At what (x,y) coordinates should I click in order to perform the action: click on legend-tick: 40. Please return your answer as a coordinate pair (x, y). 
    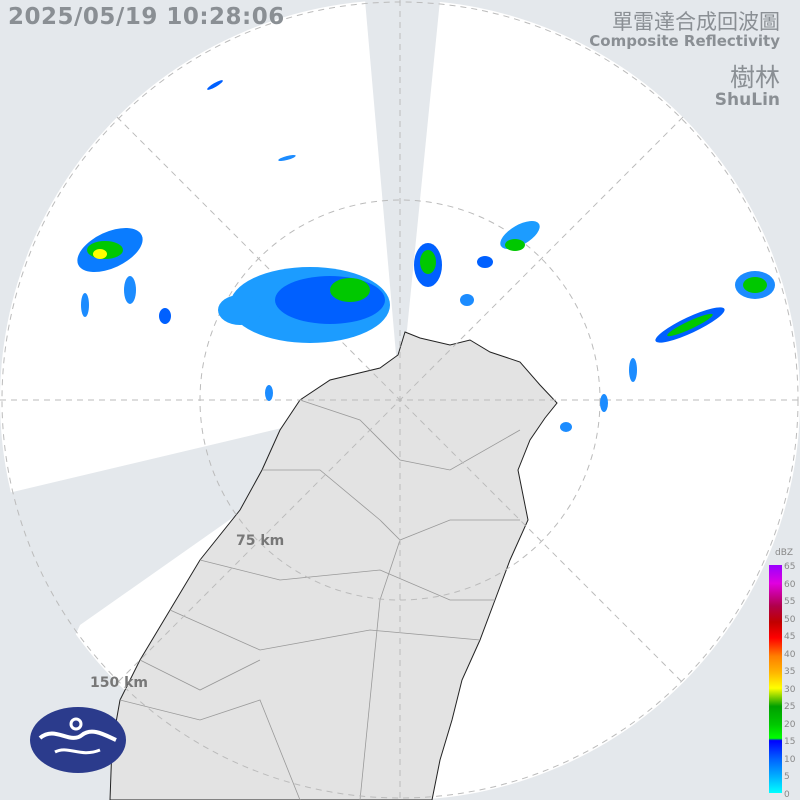
    Looking at the image, I should click on (790, 654).